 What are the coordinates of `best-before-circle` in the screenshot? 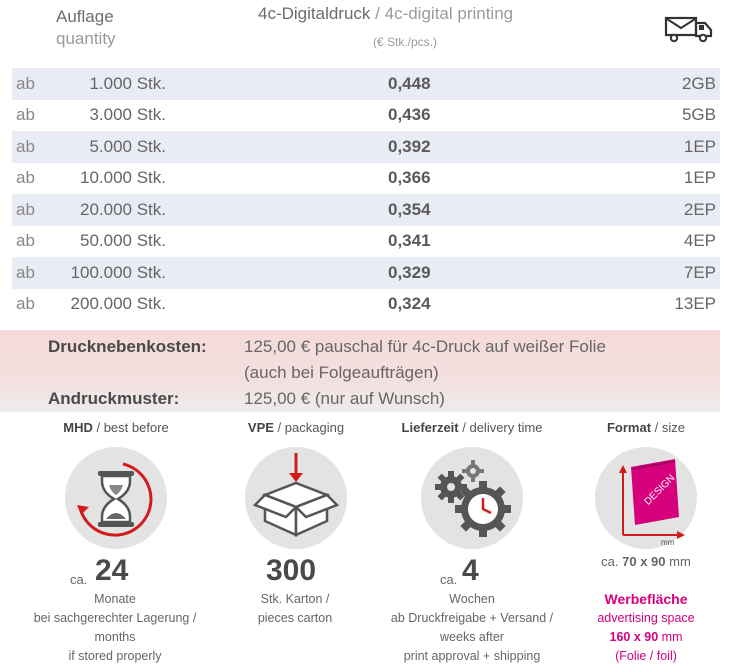 It's located at (116, 498).